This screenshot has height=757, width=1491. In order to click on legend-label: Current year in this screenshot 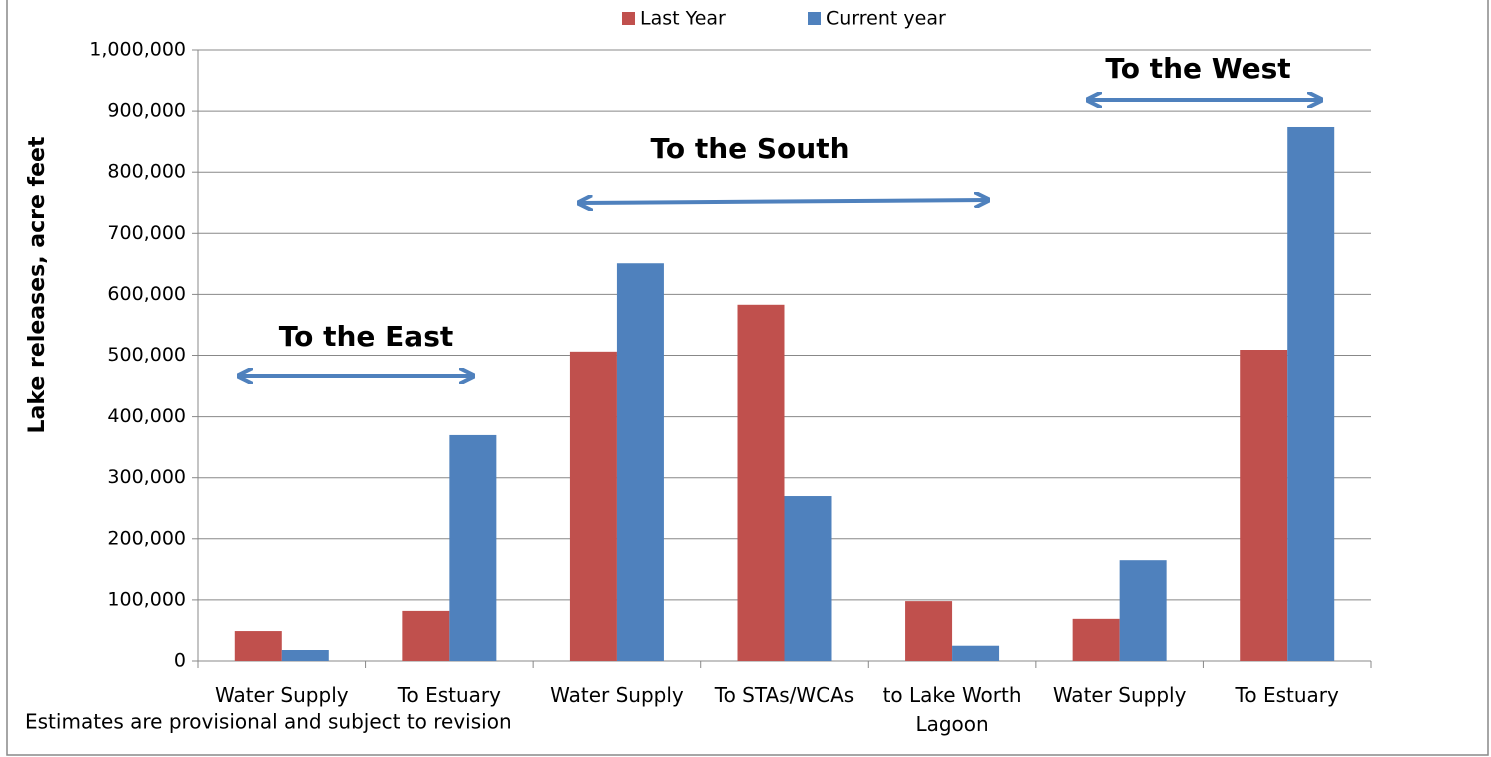, I will do `click(886, 19)`.